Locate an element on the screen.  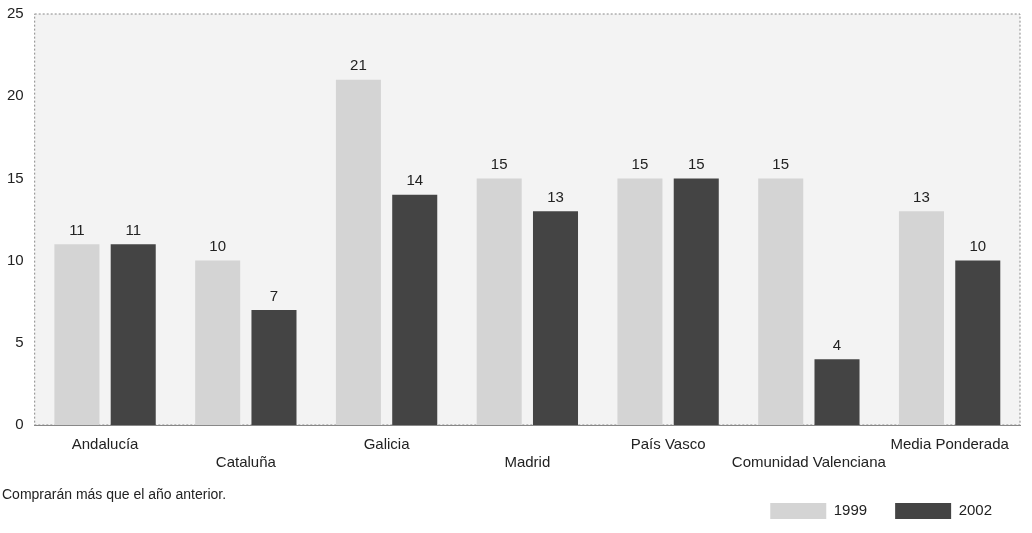
legend-label: 1999 is located at coordinates (850, 510).